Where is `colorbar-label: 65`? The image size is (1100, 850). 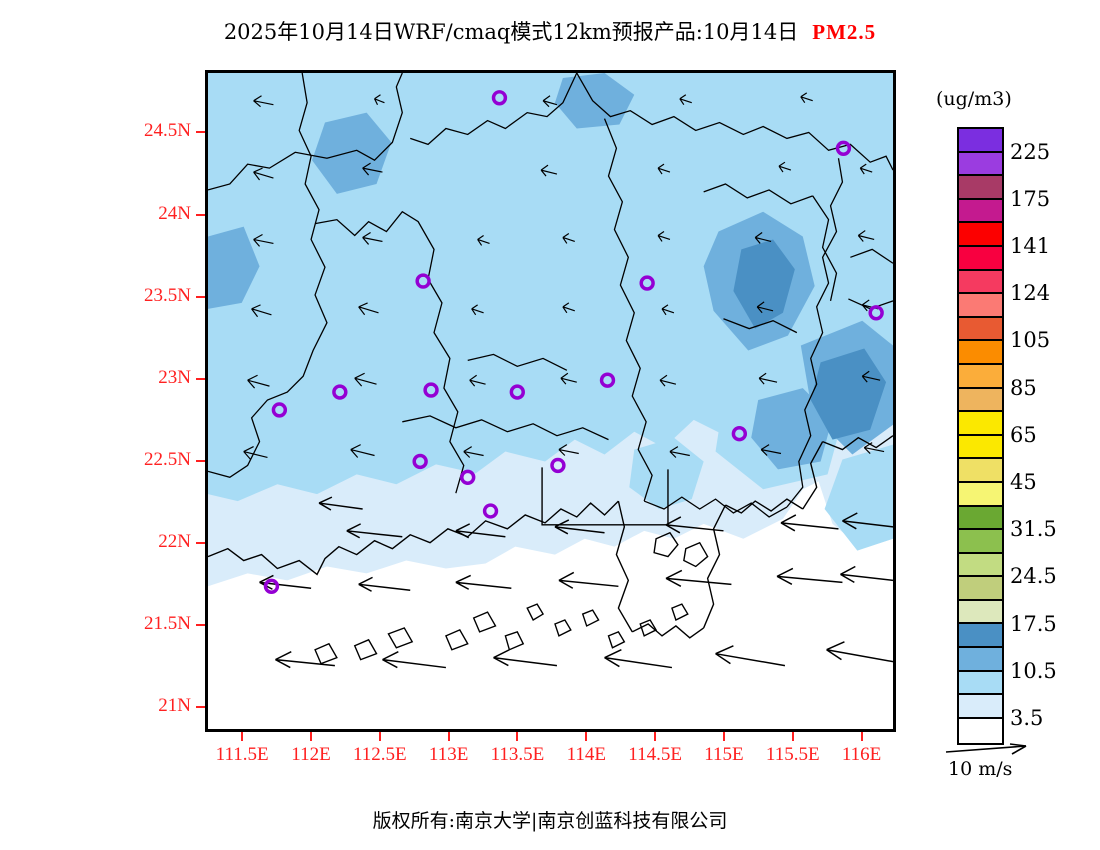
colorbar-label: 65 is located at coordinates (1023, 434).